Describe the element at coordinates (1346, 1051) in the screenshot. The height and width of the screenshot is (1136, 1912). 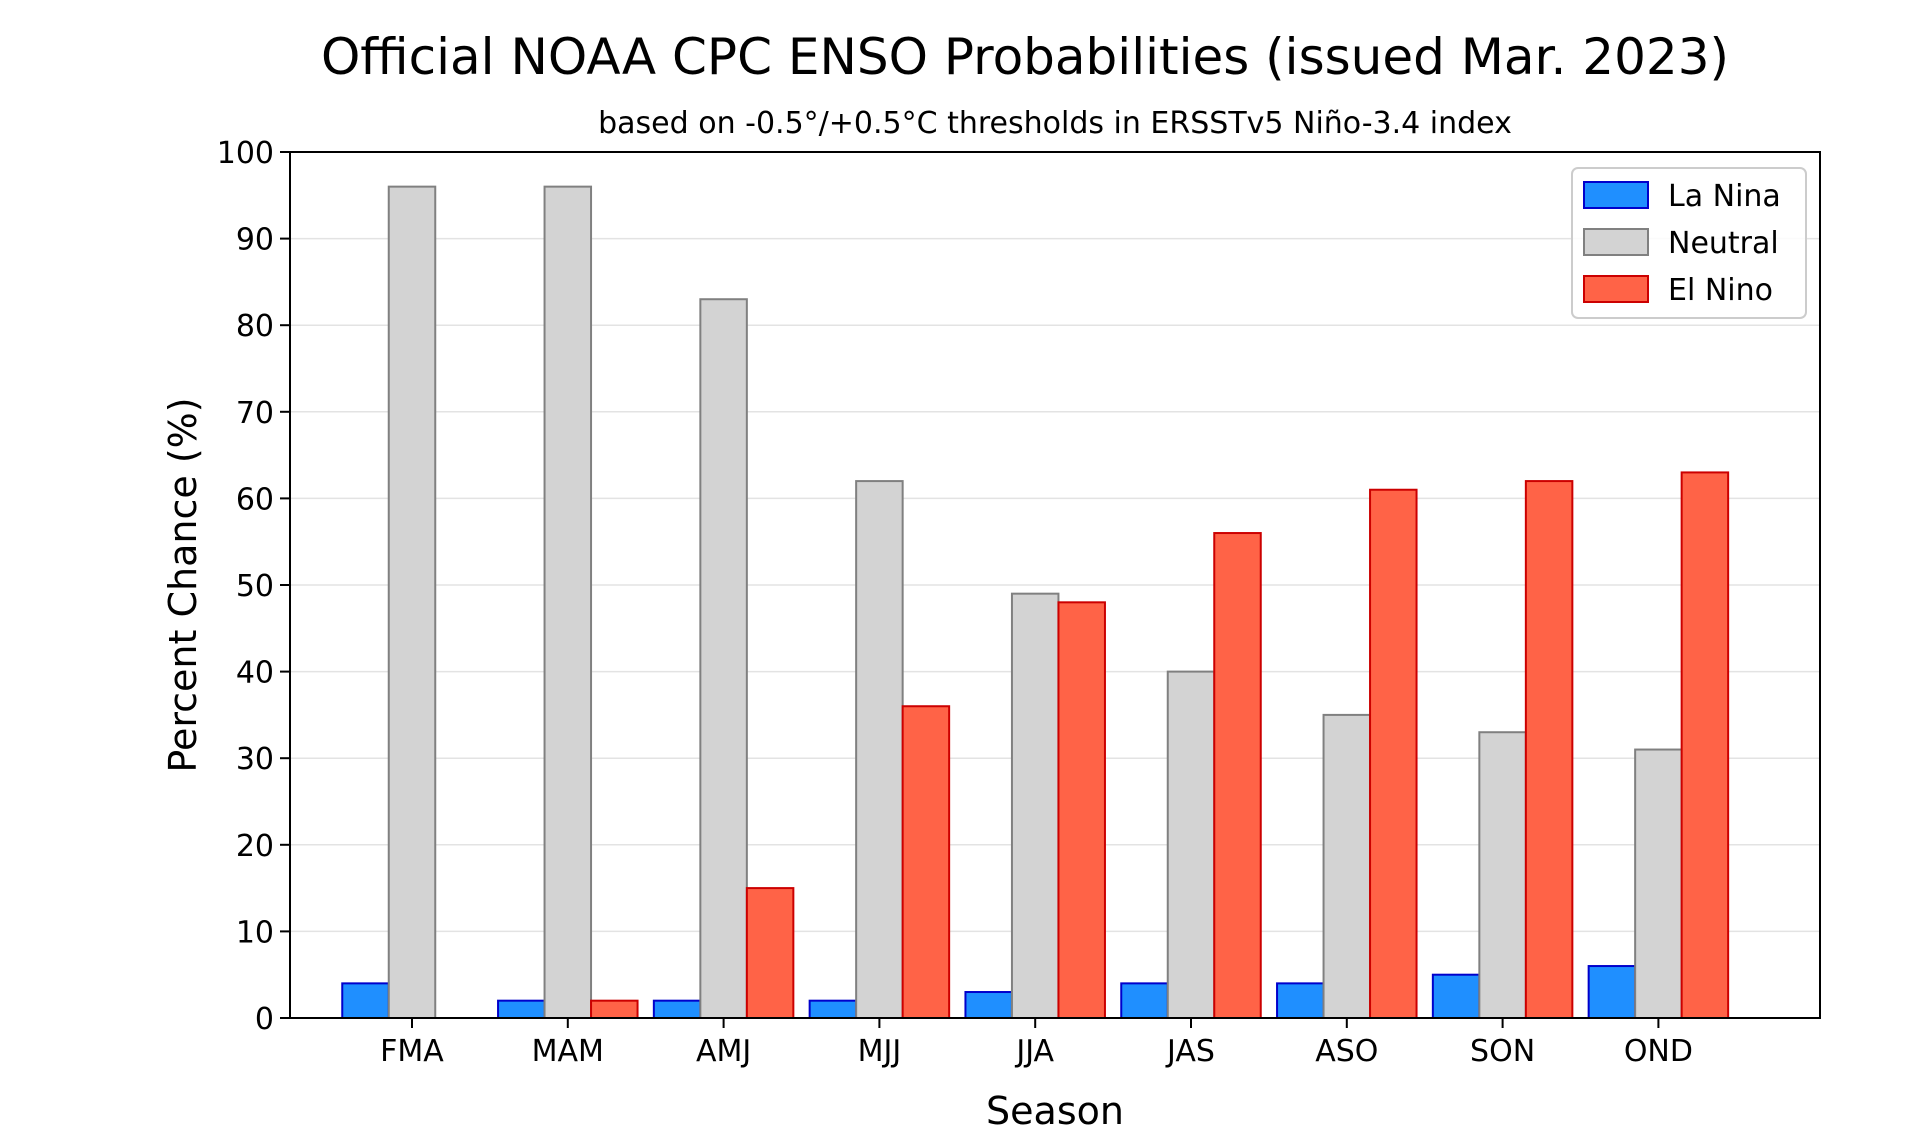
I see `x-tick-label: ASO` at that location.